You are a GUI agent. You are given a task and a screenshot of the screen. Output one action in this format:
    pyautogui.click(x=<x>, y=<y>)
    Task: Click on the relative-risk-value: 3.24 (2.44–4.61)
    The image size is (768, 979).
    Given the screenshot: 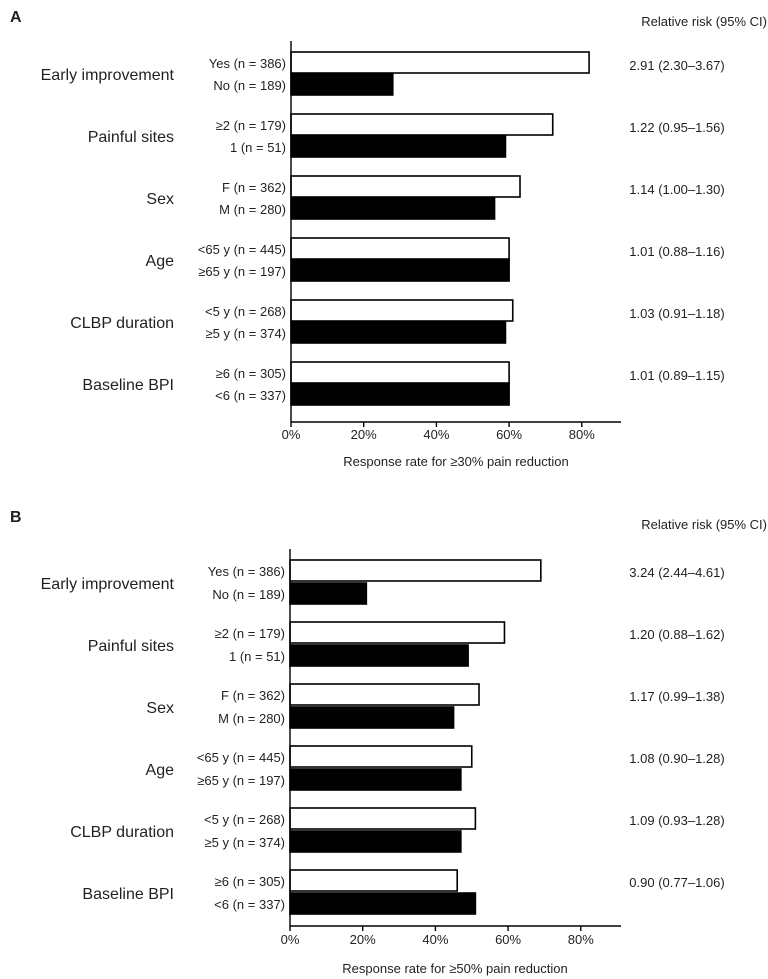 What is the action you would take?
    pyautogui.click(x=676, y=572)
    